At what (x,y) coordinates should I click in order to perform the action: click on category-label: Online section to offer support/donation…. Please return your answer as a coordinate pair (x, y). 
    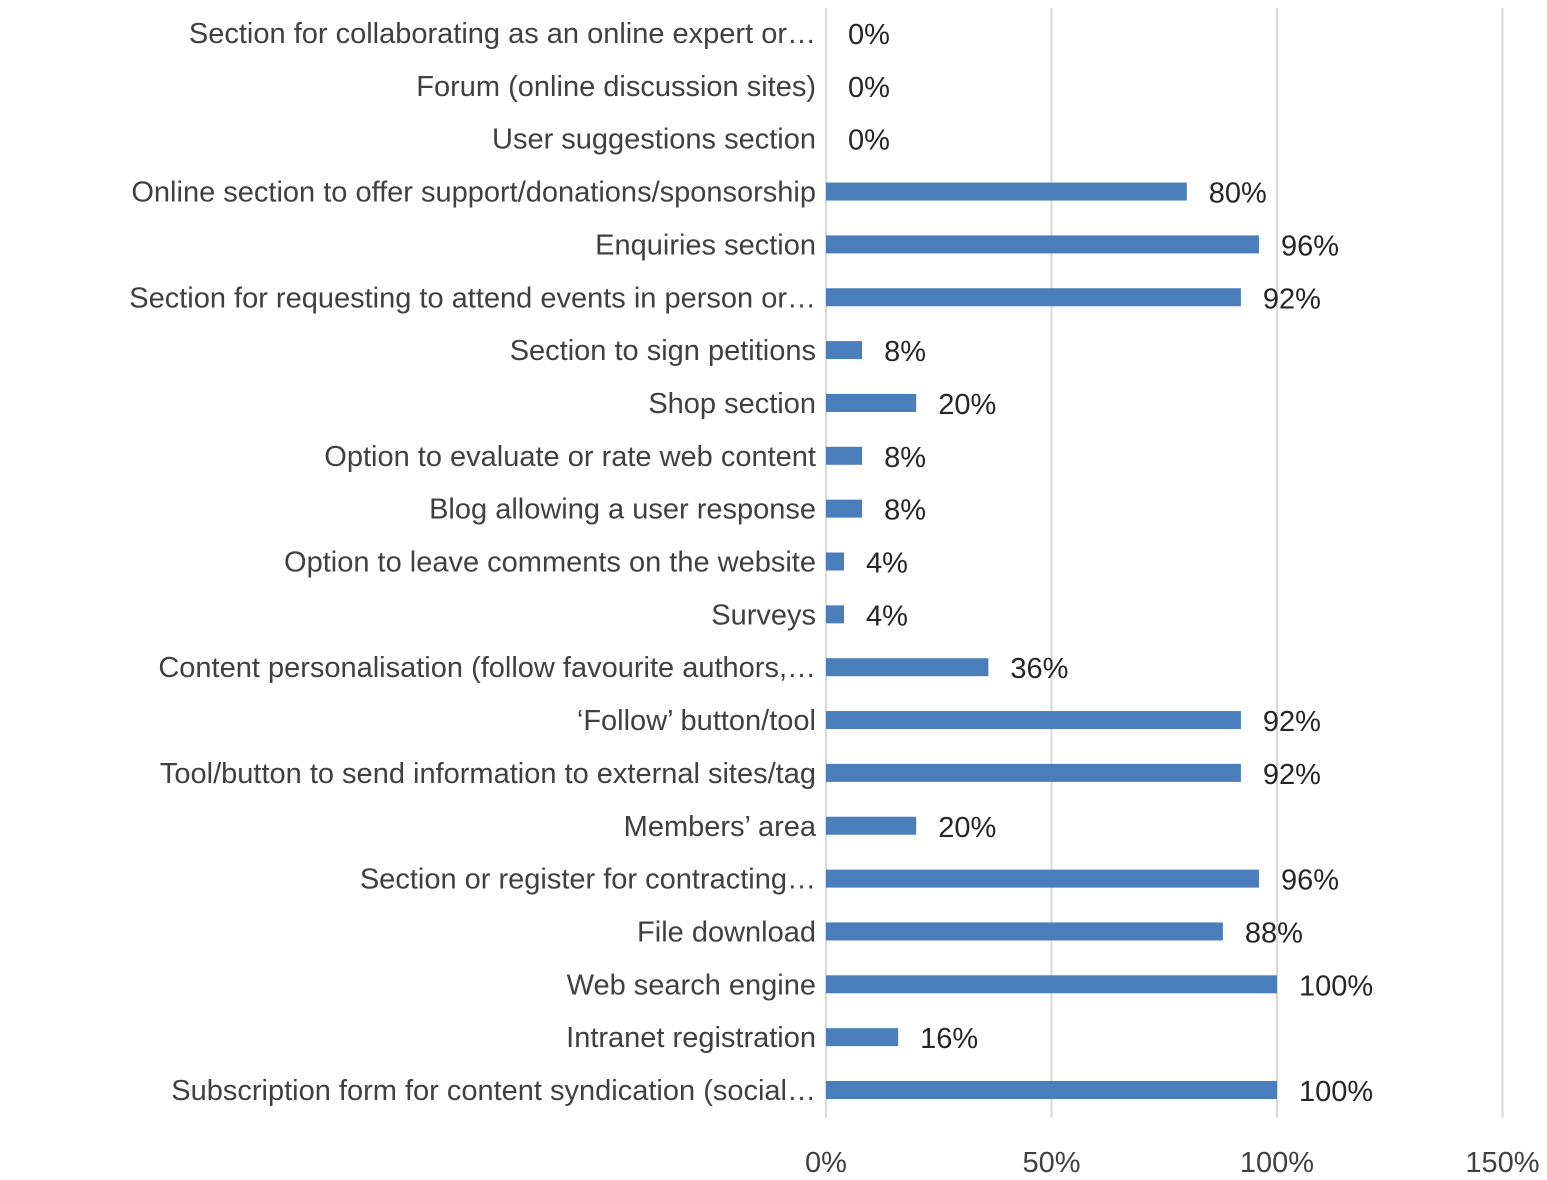
    Looking at the image, I should click on (473, 193).